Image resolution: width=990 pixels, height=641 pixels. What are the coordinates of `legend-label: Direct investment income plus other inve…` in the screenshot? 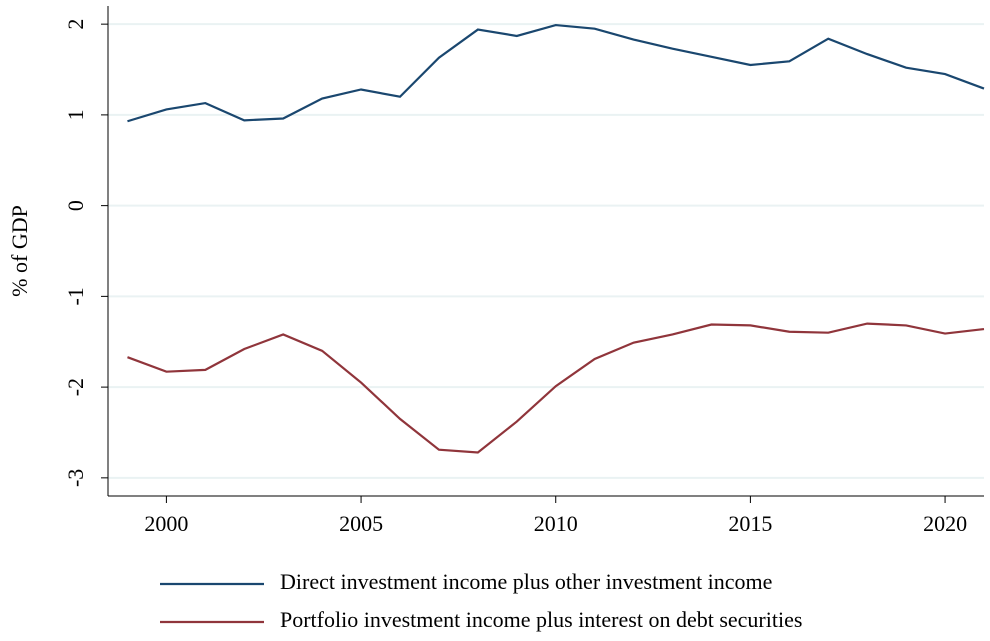 It's located at (526, 581).